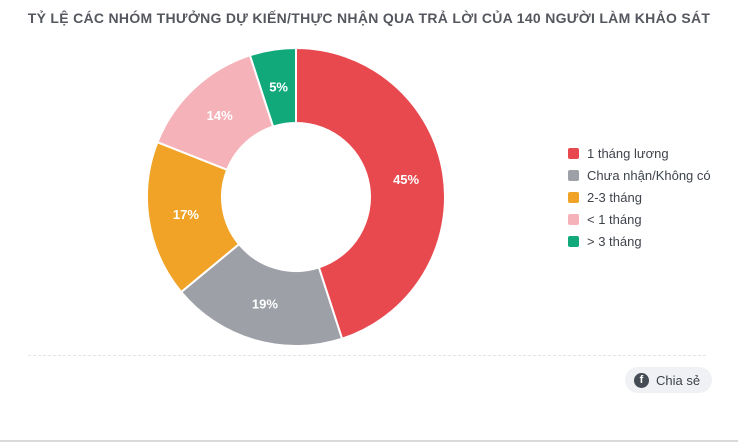 This screenshot has height=442, width=738. Describe the element at coordinates (614, 241) in the screenshot. I see `legend-item-label: > 3 tháng` at that location.